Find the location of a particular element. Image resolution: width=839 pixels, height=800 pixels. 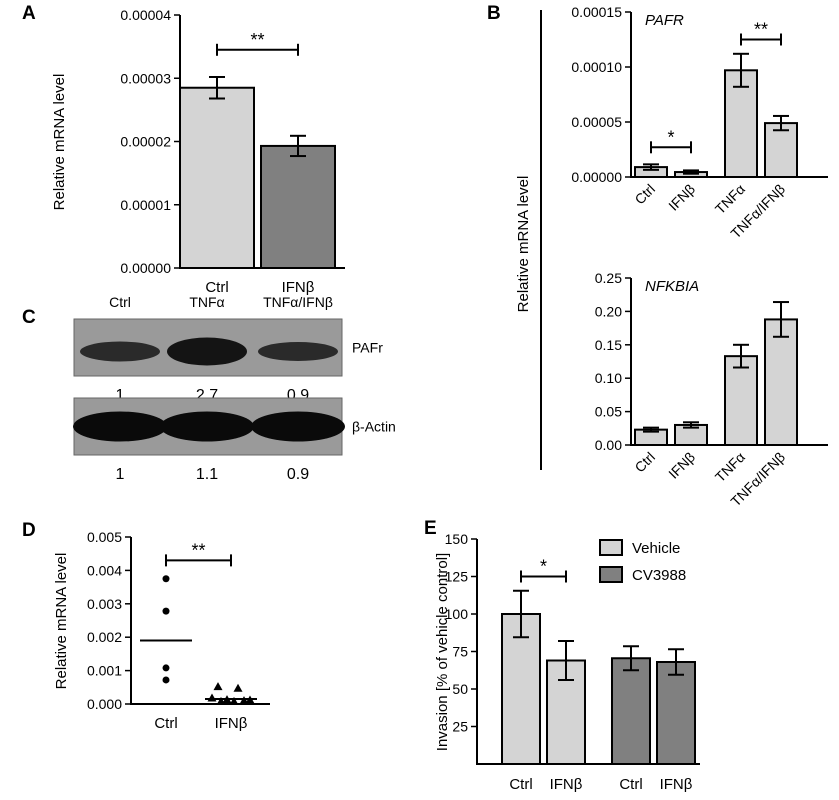

panel-e-y-tick-label: 150 is located at coordinates (457, 539).